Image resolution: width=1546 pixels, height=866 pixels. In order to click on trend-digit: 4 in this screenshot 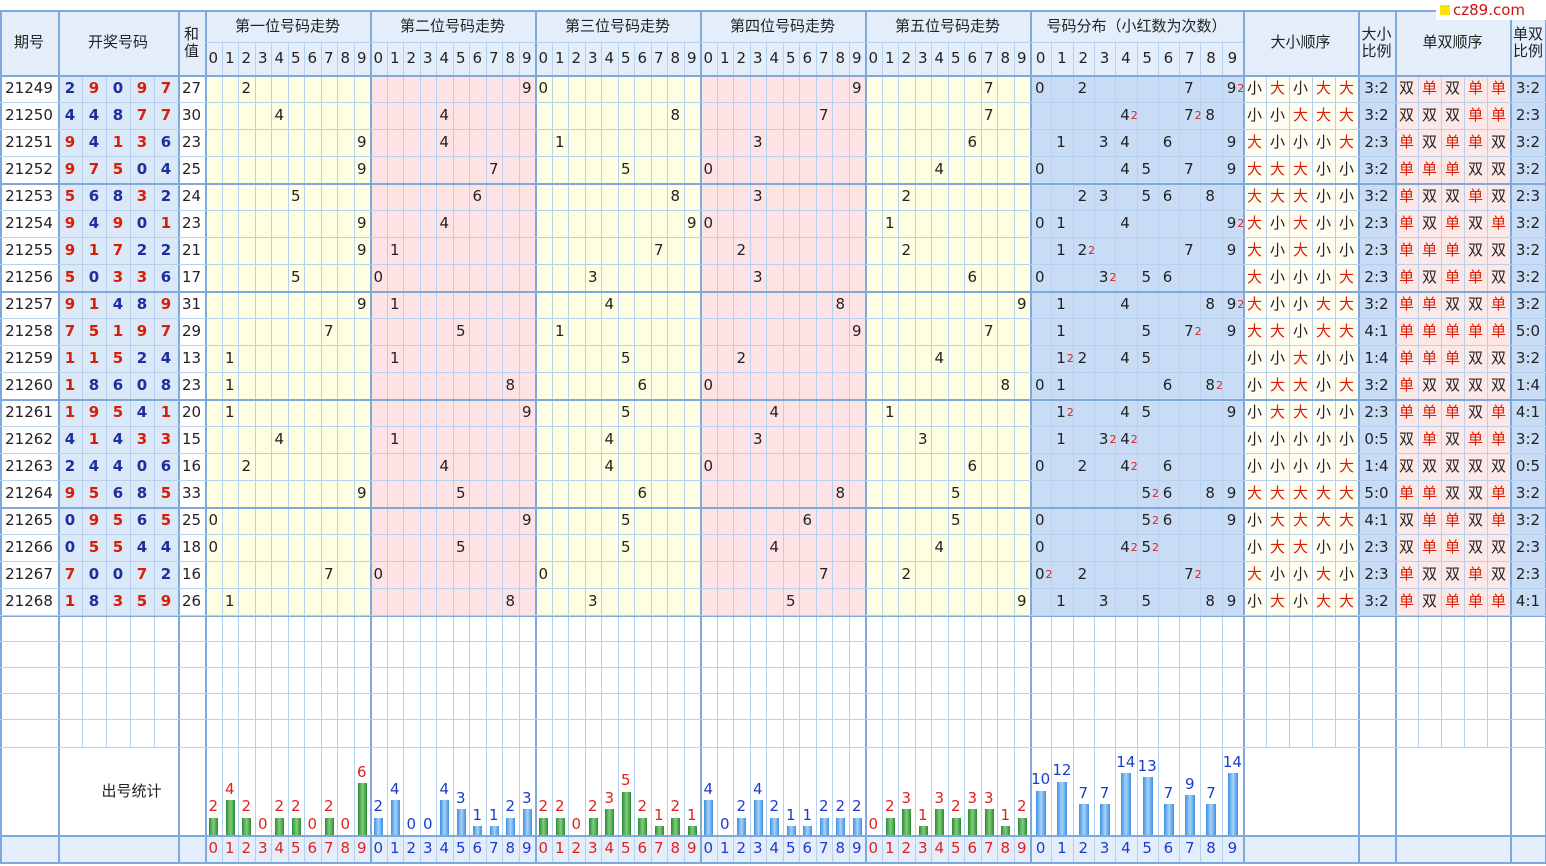, I will do `click(279, 115)`.